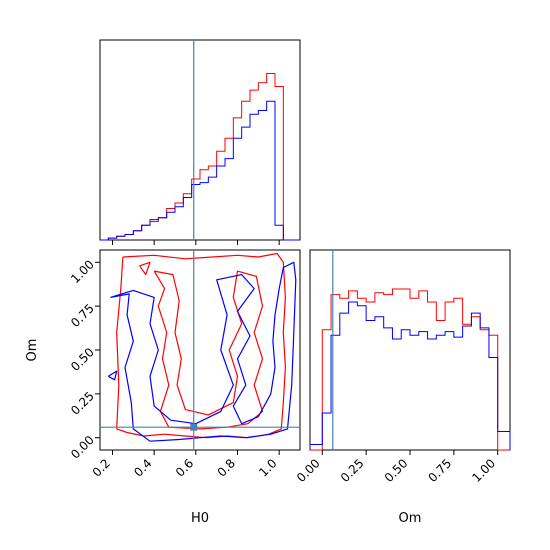 The width and height of the screenshot is (550, 550). I want to click on contour-yticks: 0.00 0.25 0.50 0.75 1.00, so click(84, 359).